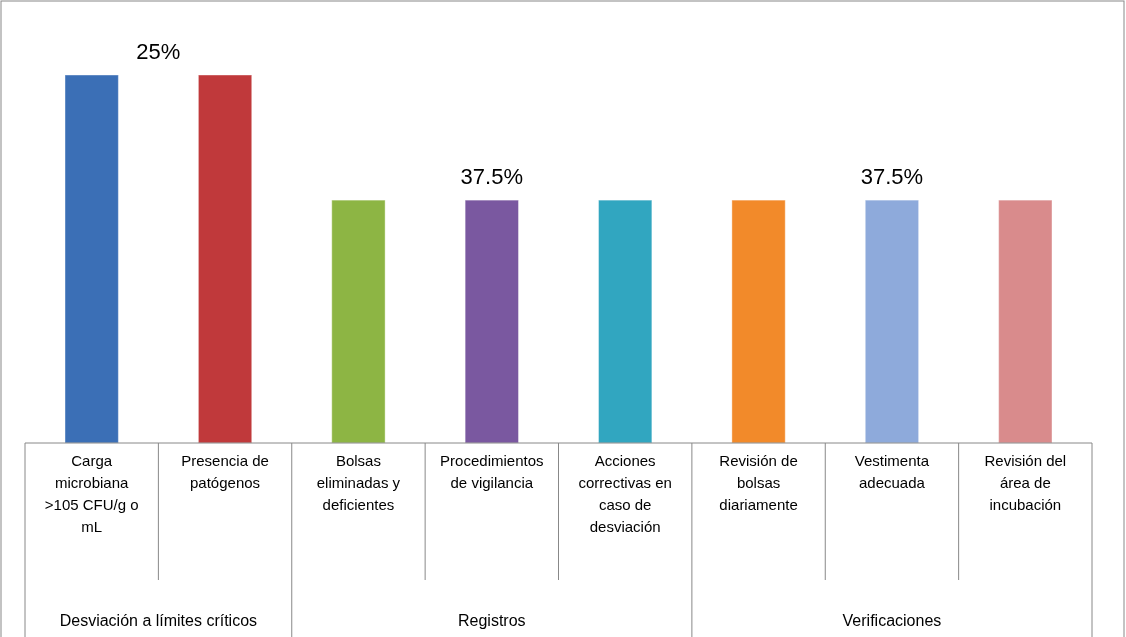  I want to click on text: Desviación a límites críticos, so click(158, 620).